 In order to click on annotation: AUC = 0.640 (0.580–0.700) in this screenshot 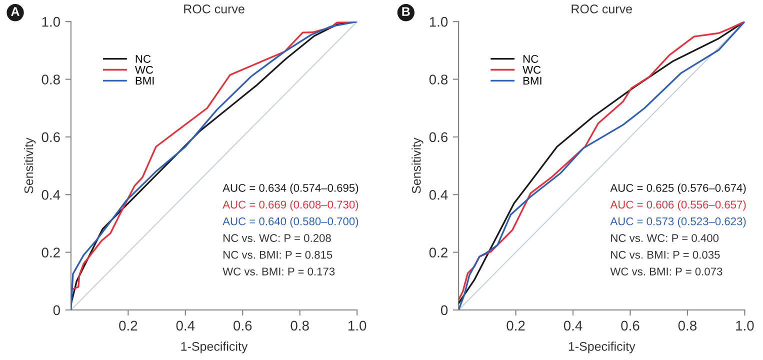, I will do `click(290, 222)`.